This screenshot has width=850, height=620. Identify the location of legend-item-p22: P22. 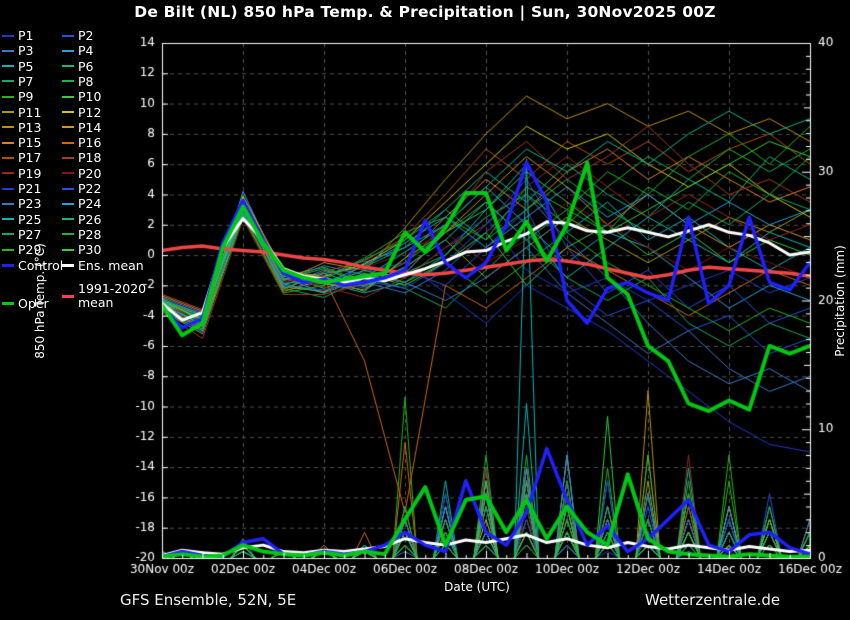
(81, 188).